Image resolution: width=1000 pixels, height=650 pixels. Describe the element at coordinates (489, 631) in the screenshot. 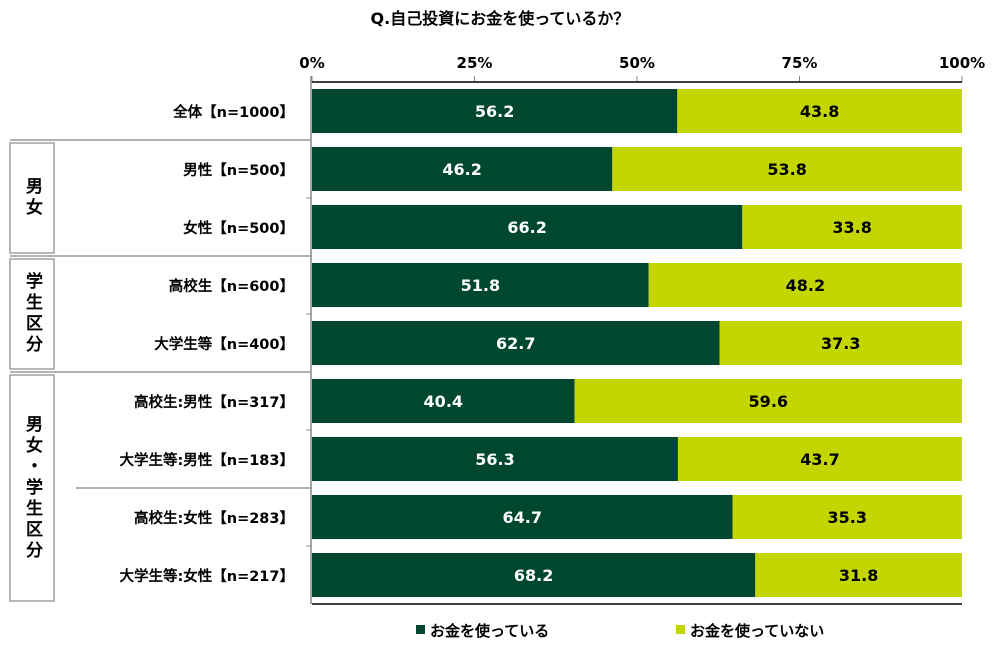

I see `legend-label: お金を使っている` at that location.